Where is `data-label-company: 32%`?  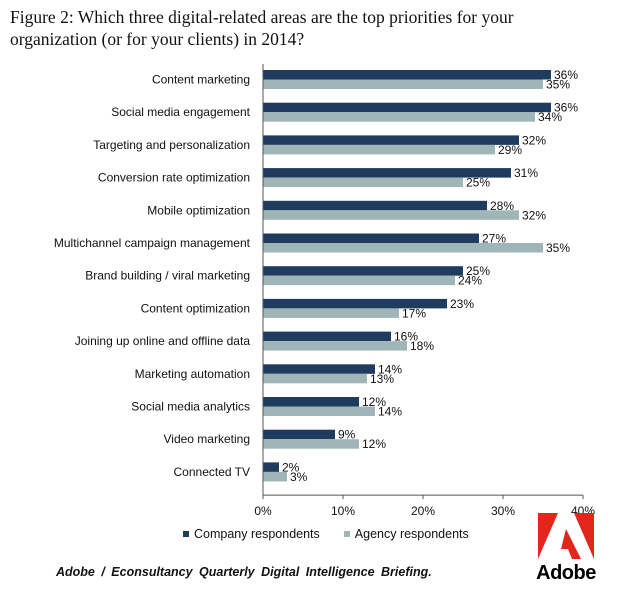
data-label-company: 32% is located at coordinates (534, 140).